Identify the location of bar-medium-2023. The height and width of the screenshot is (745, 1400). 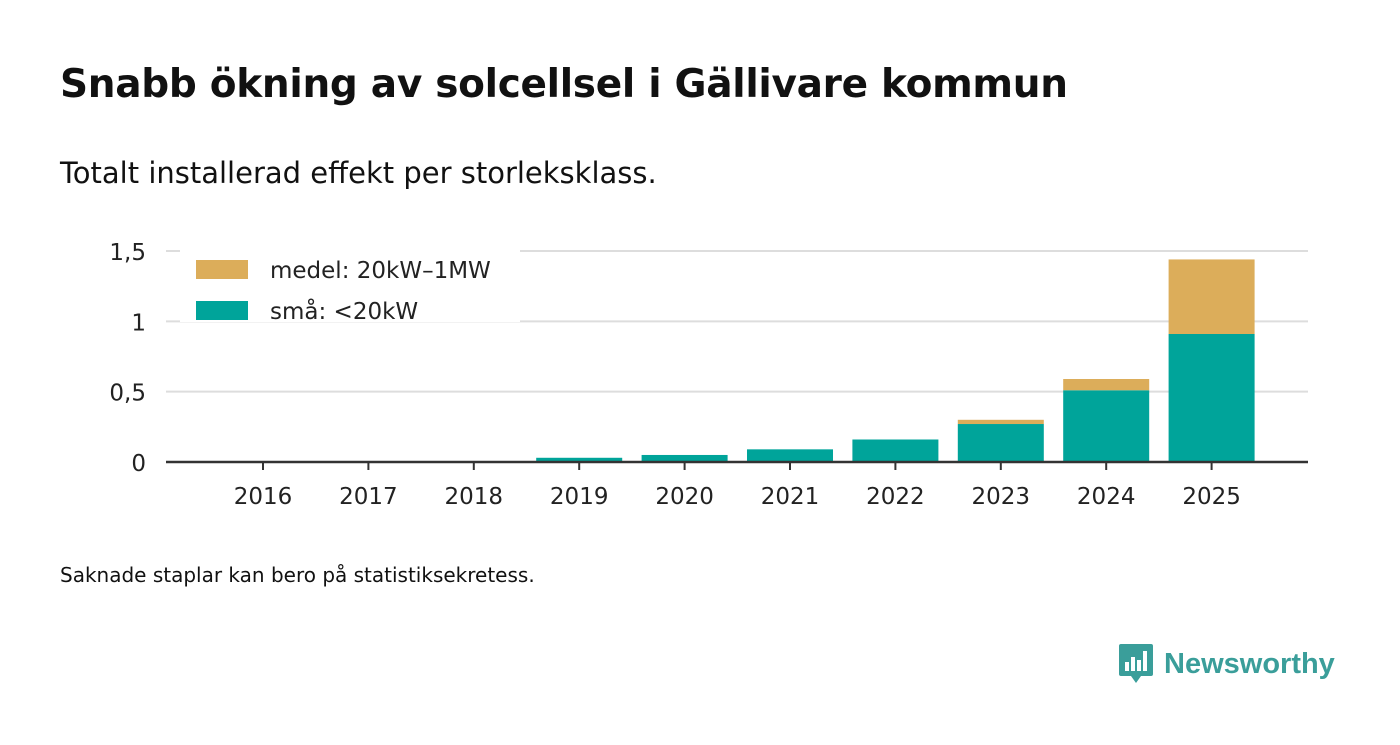
(1000, 422).